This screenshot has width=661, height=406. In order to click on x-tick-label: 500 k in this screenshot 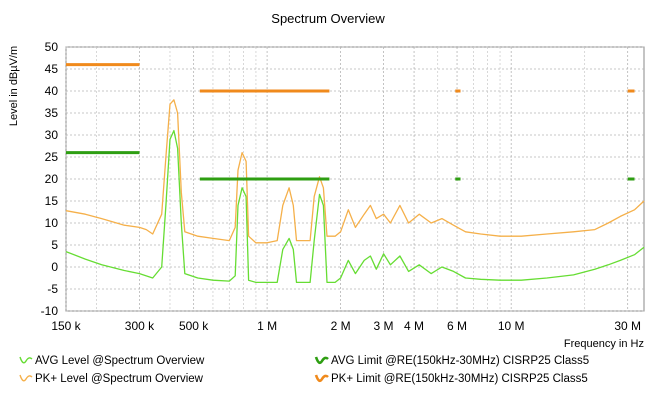, I will do `click(194, 326)`.